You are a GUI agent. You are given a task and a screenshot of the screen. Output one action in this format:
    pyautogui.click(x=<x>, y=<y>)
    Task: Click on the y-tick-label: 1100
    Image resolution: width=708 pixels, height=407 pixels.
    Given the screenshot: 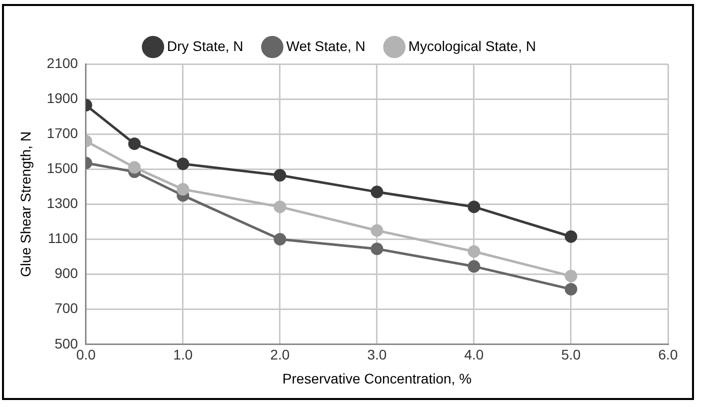 What is the action you would take?
    pyautogui.click(x=63, y=238)
    